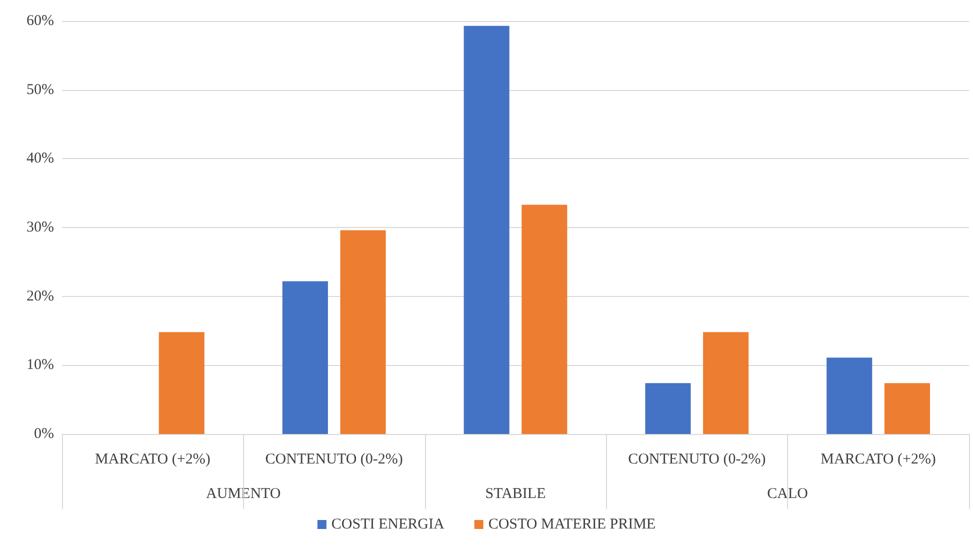 This screenshot has height=545, width=973. I want to click on text: STABILE, so click(515, 494).